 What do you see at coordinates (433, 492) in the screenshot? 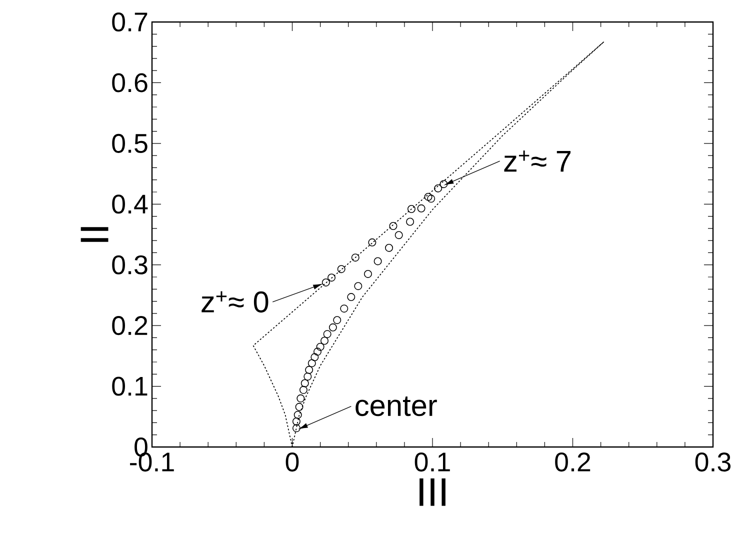
I see `x-axis-title: III` at bounding box center [433, 492].